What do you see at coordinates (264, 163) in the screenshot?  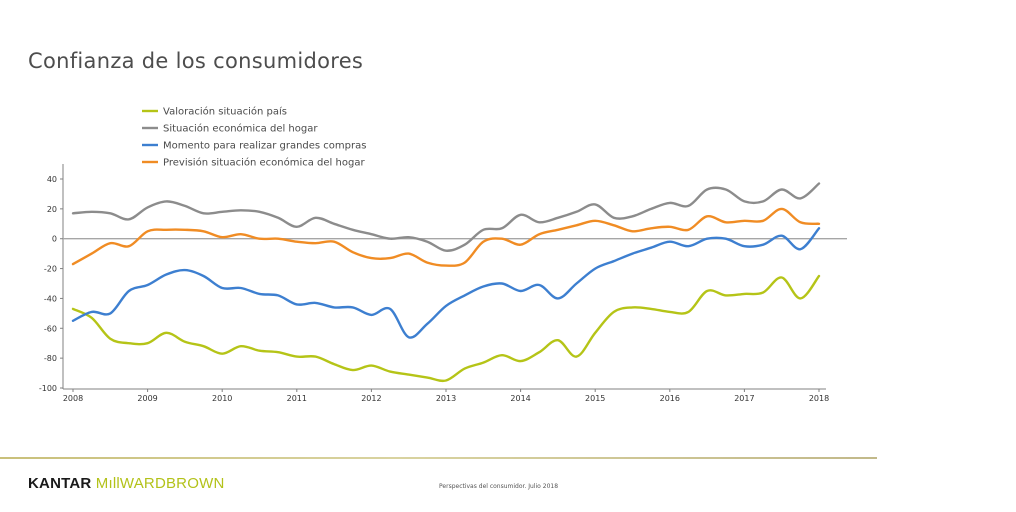 I see `legend-label: Previsión situación económica del hogar` at bounding box center [264, 163].